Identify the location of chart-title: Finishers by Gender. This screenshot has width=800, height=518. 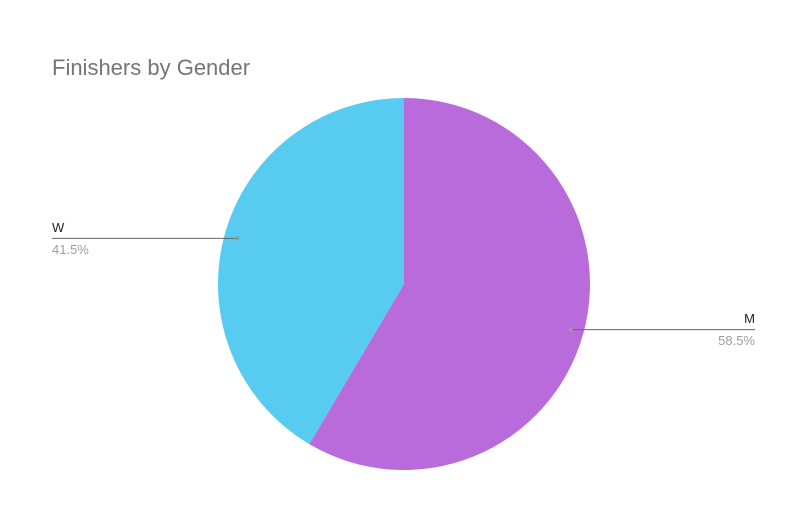
(151, 67).